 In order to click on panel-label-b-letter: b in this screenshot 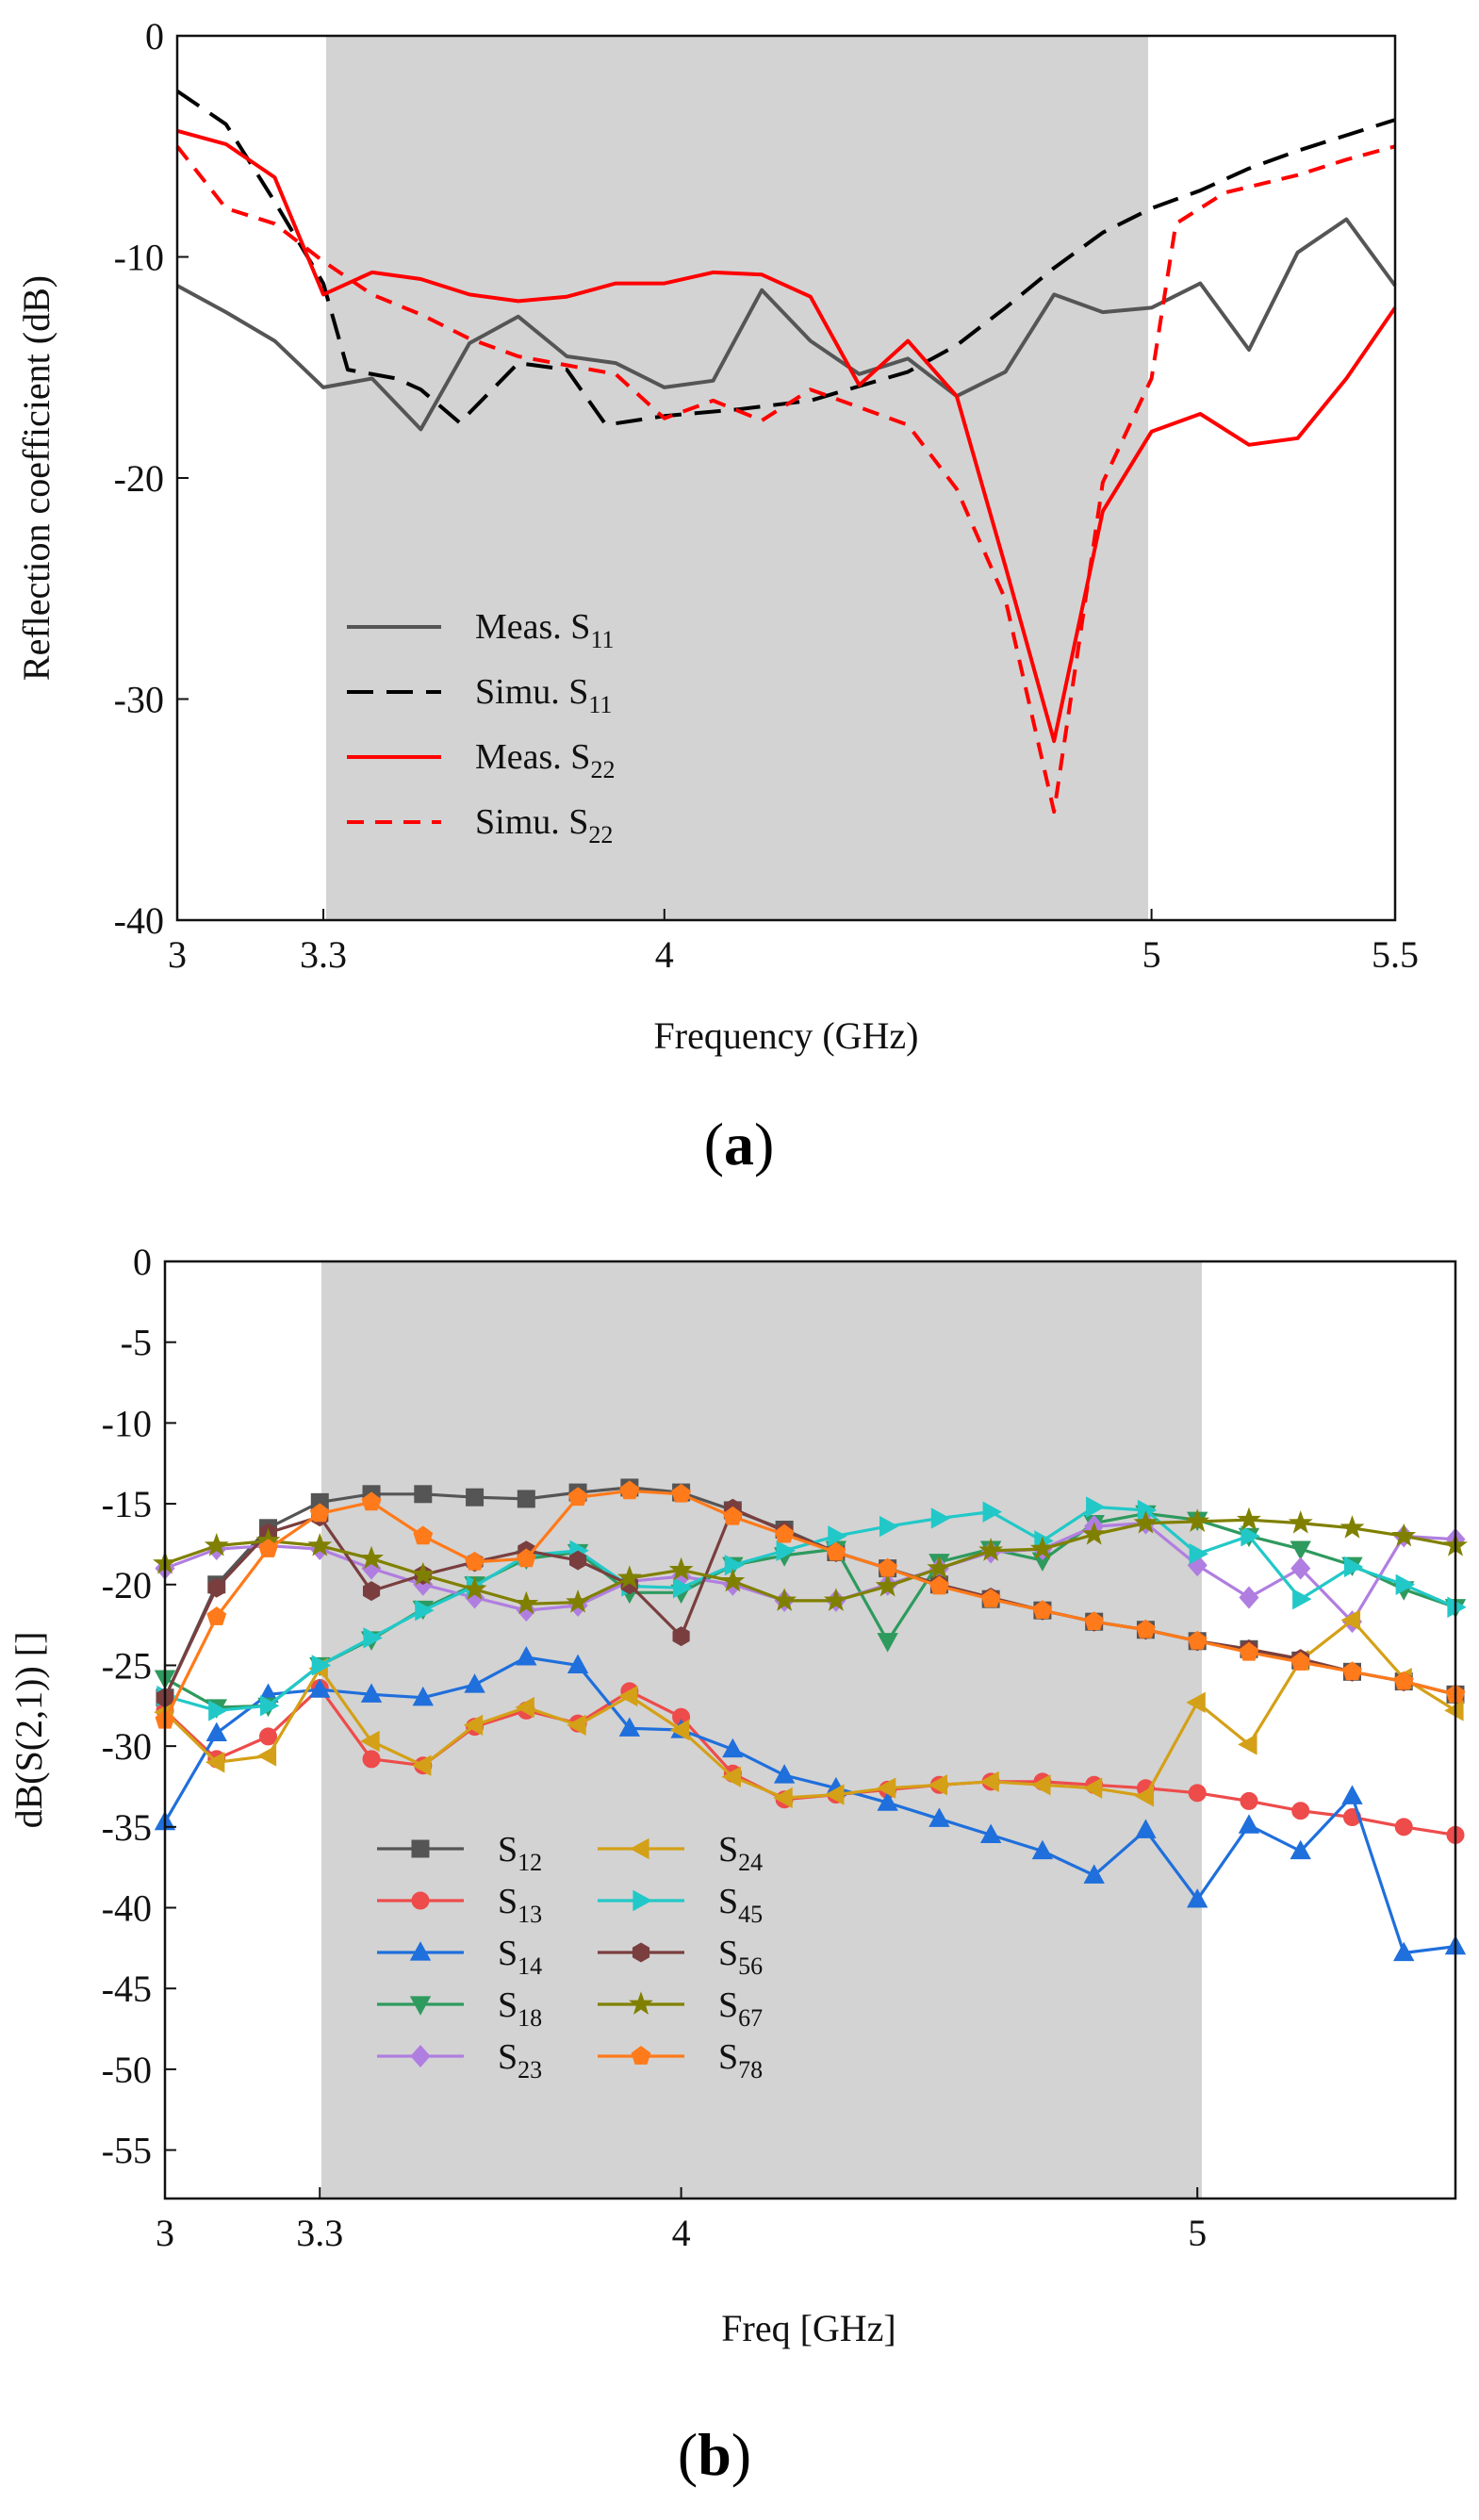, I will do `click(714, 2454)`.